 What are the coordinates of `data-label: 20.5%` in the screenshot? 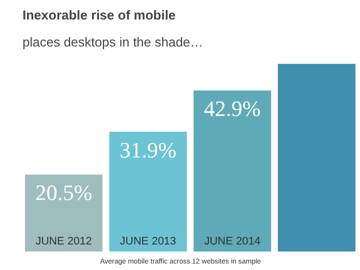 It's located at (63, 193).